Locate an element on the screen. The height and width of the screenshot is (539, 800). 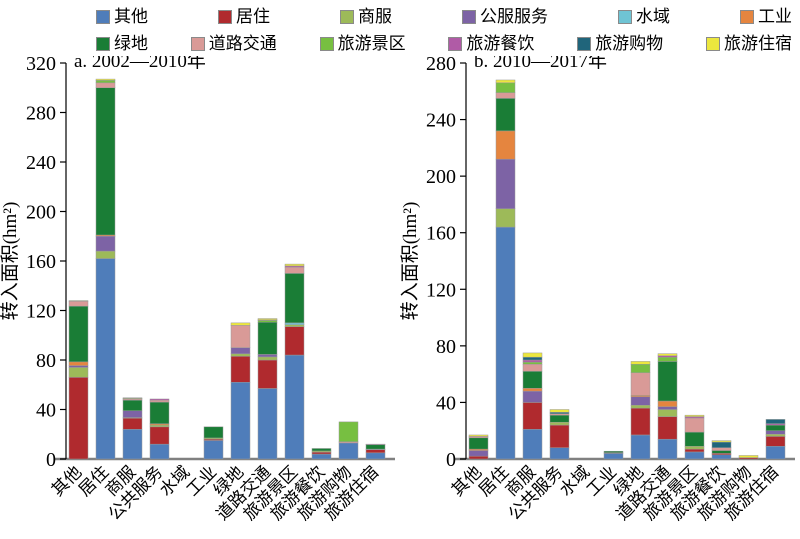
legend-item-公服服务: 公服服务 is located at coordinates (505, 16).